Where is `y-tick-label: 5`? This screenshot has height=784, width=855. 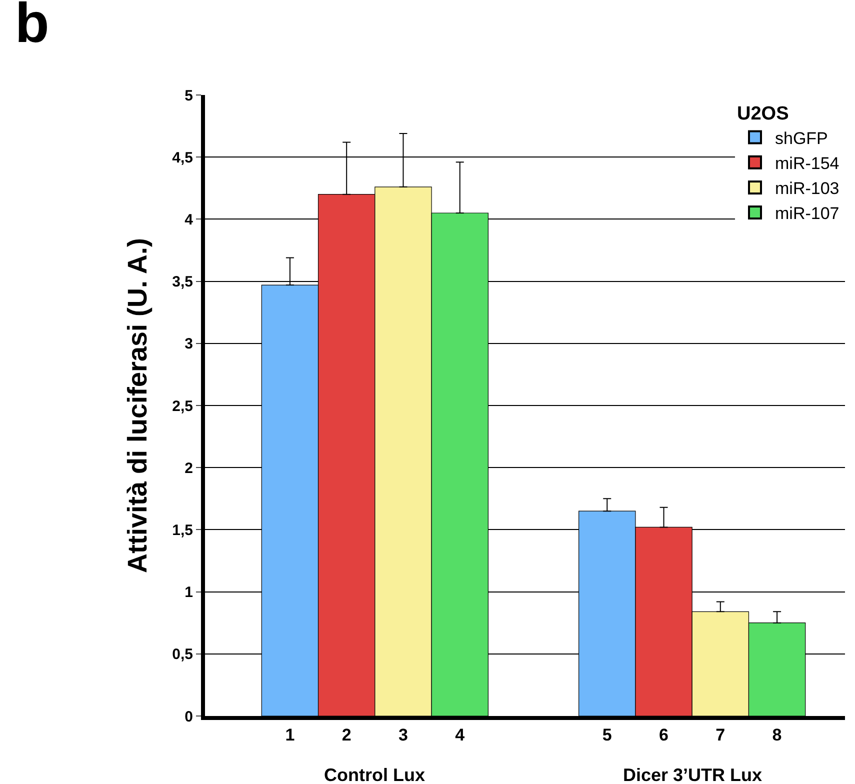
y-tick-label: 5 is located at coordinates (188, 95).